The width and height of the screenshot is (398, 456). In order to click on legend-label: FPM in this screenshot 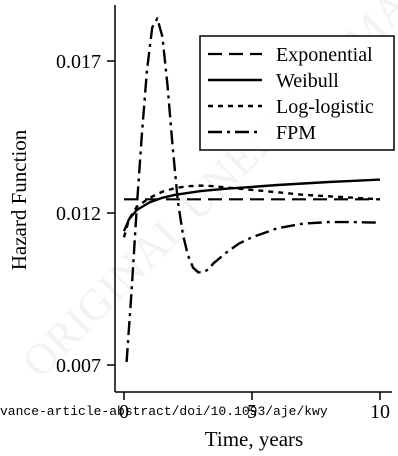, I will do `click(296, 133)`.